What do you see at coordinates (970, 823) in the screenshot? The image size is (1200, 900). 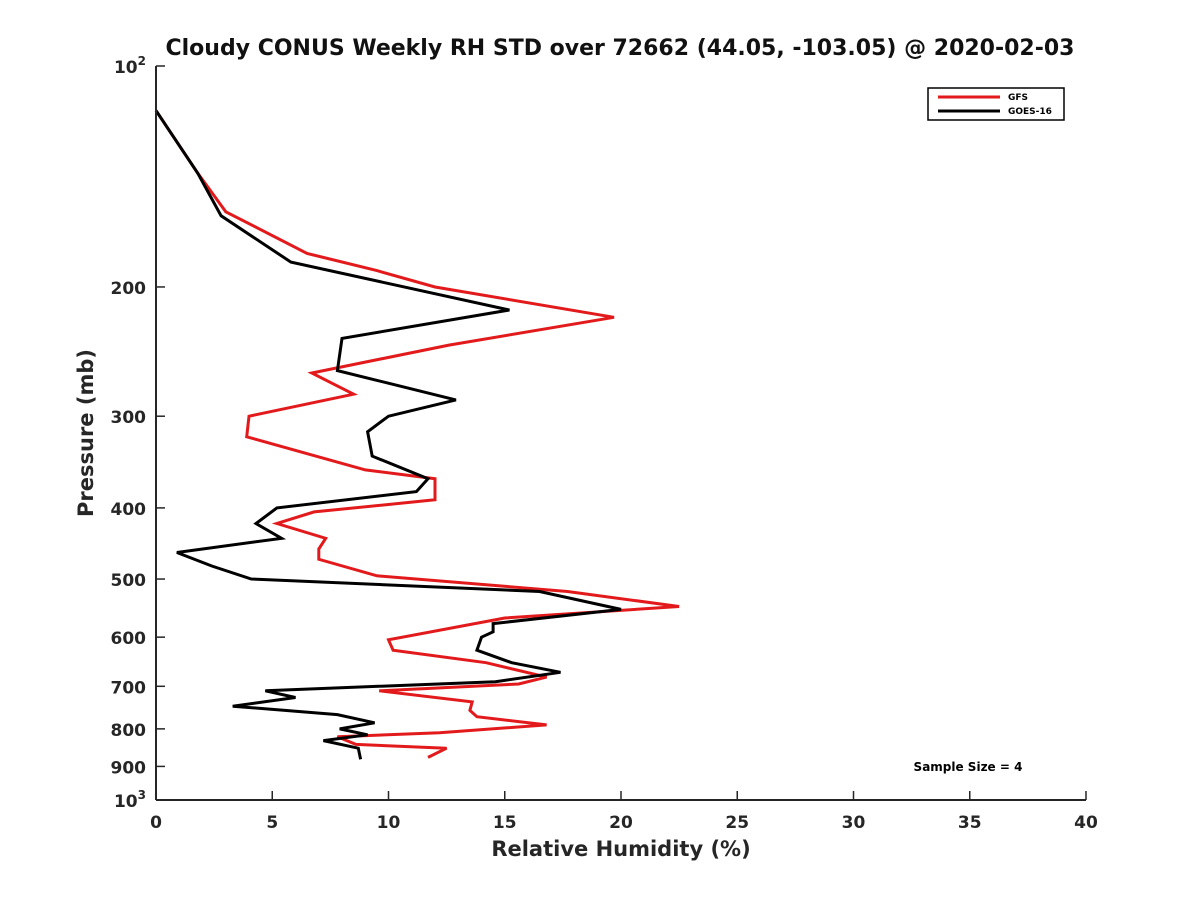 I see `x-tick-label: 35` at bounding box center [970, 823].